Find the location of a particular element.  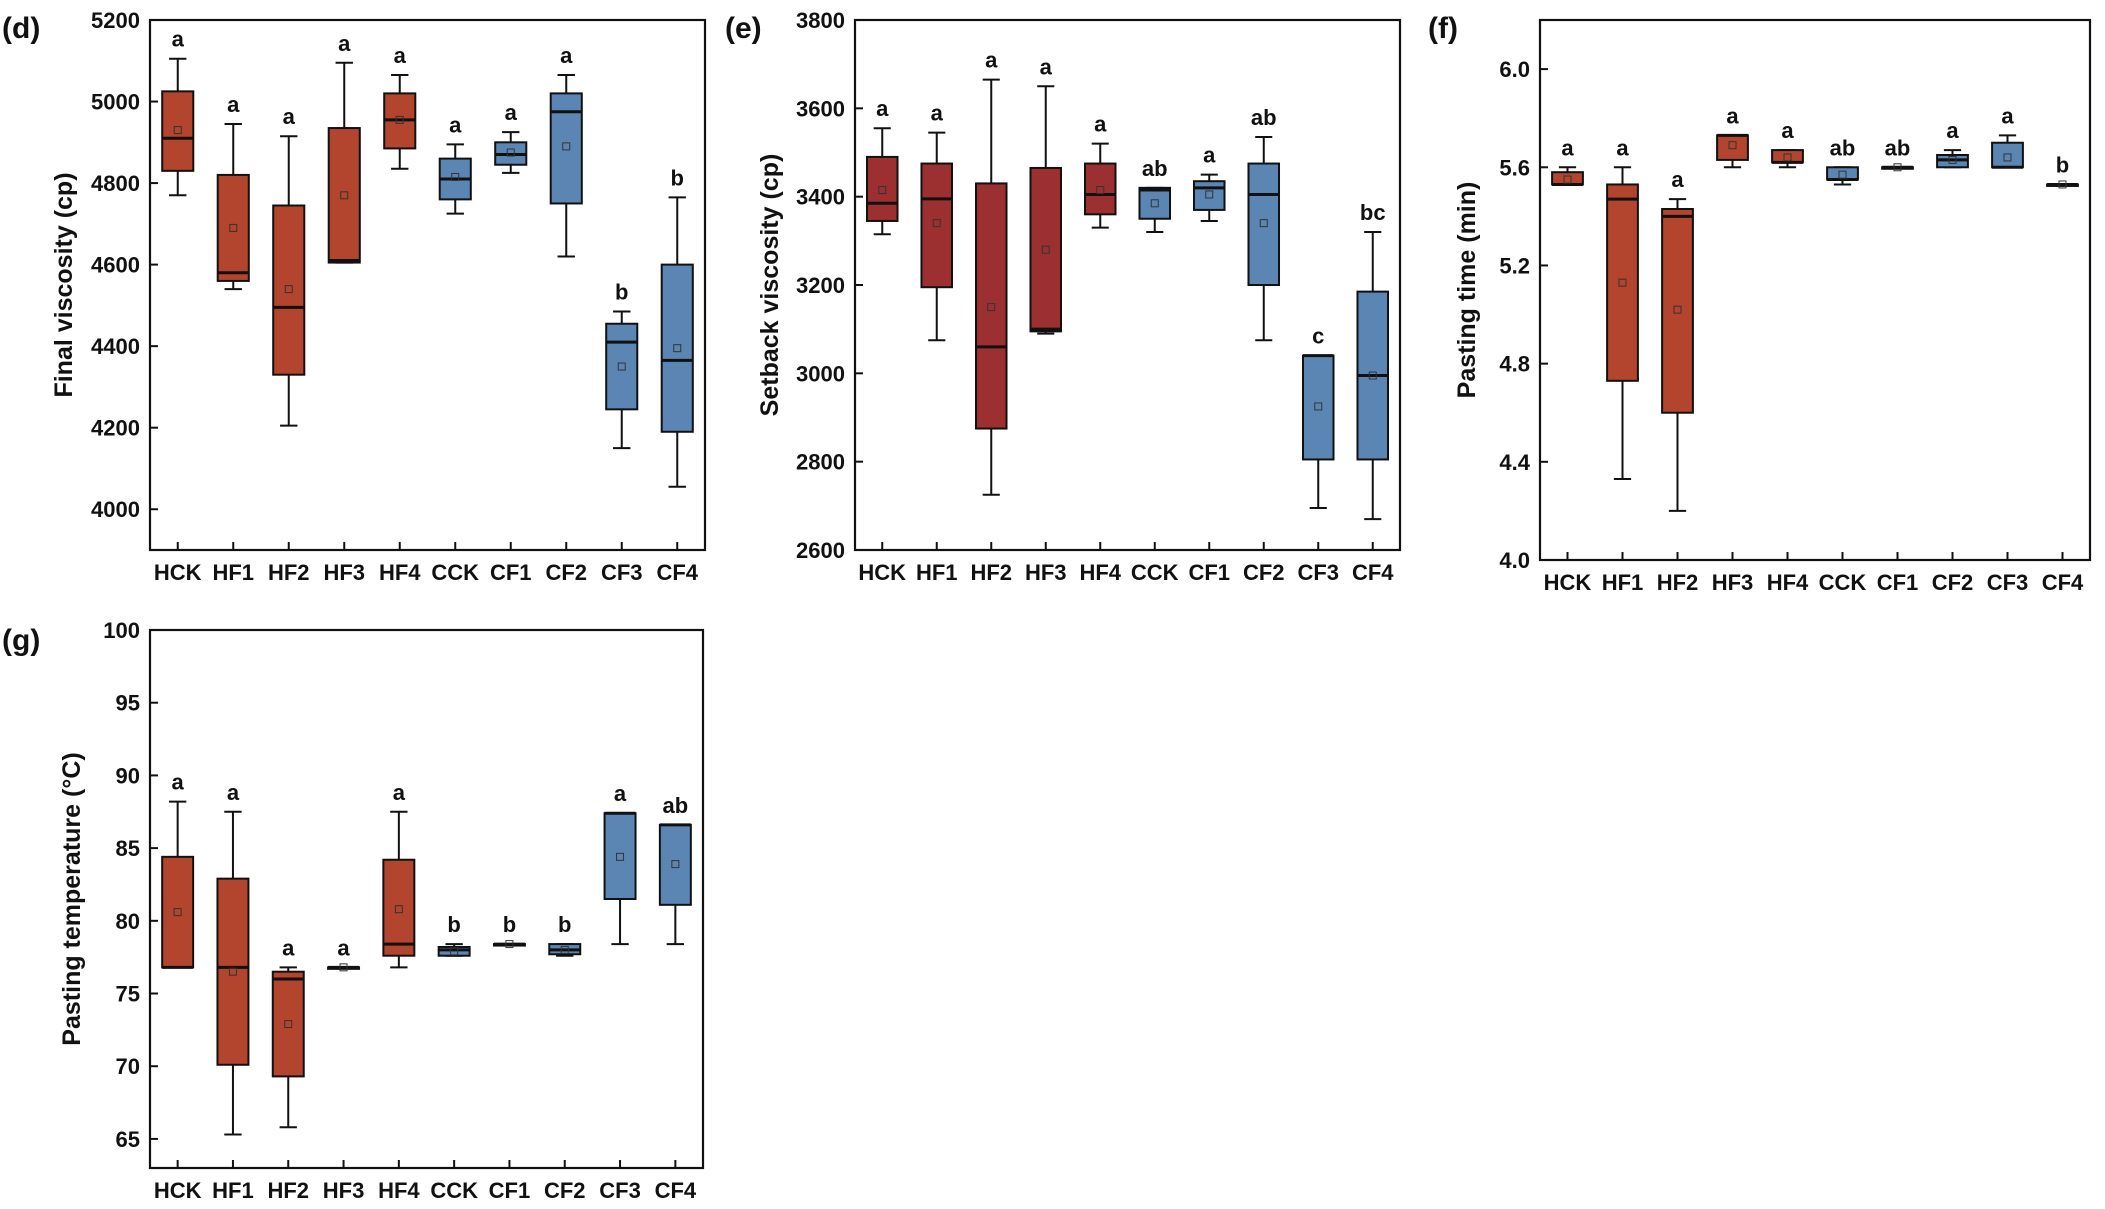

box-cf1: b is located at coordinates (509, 930).